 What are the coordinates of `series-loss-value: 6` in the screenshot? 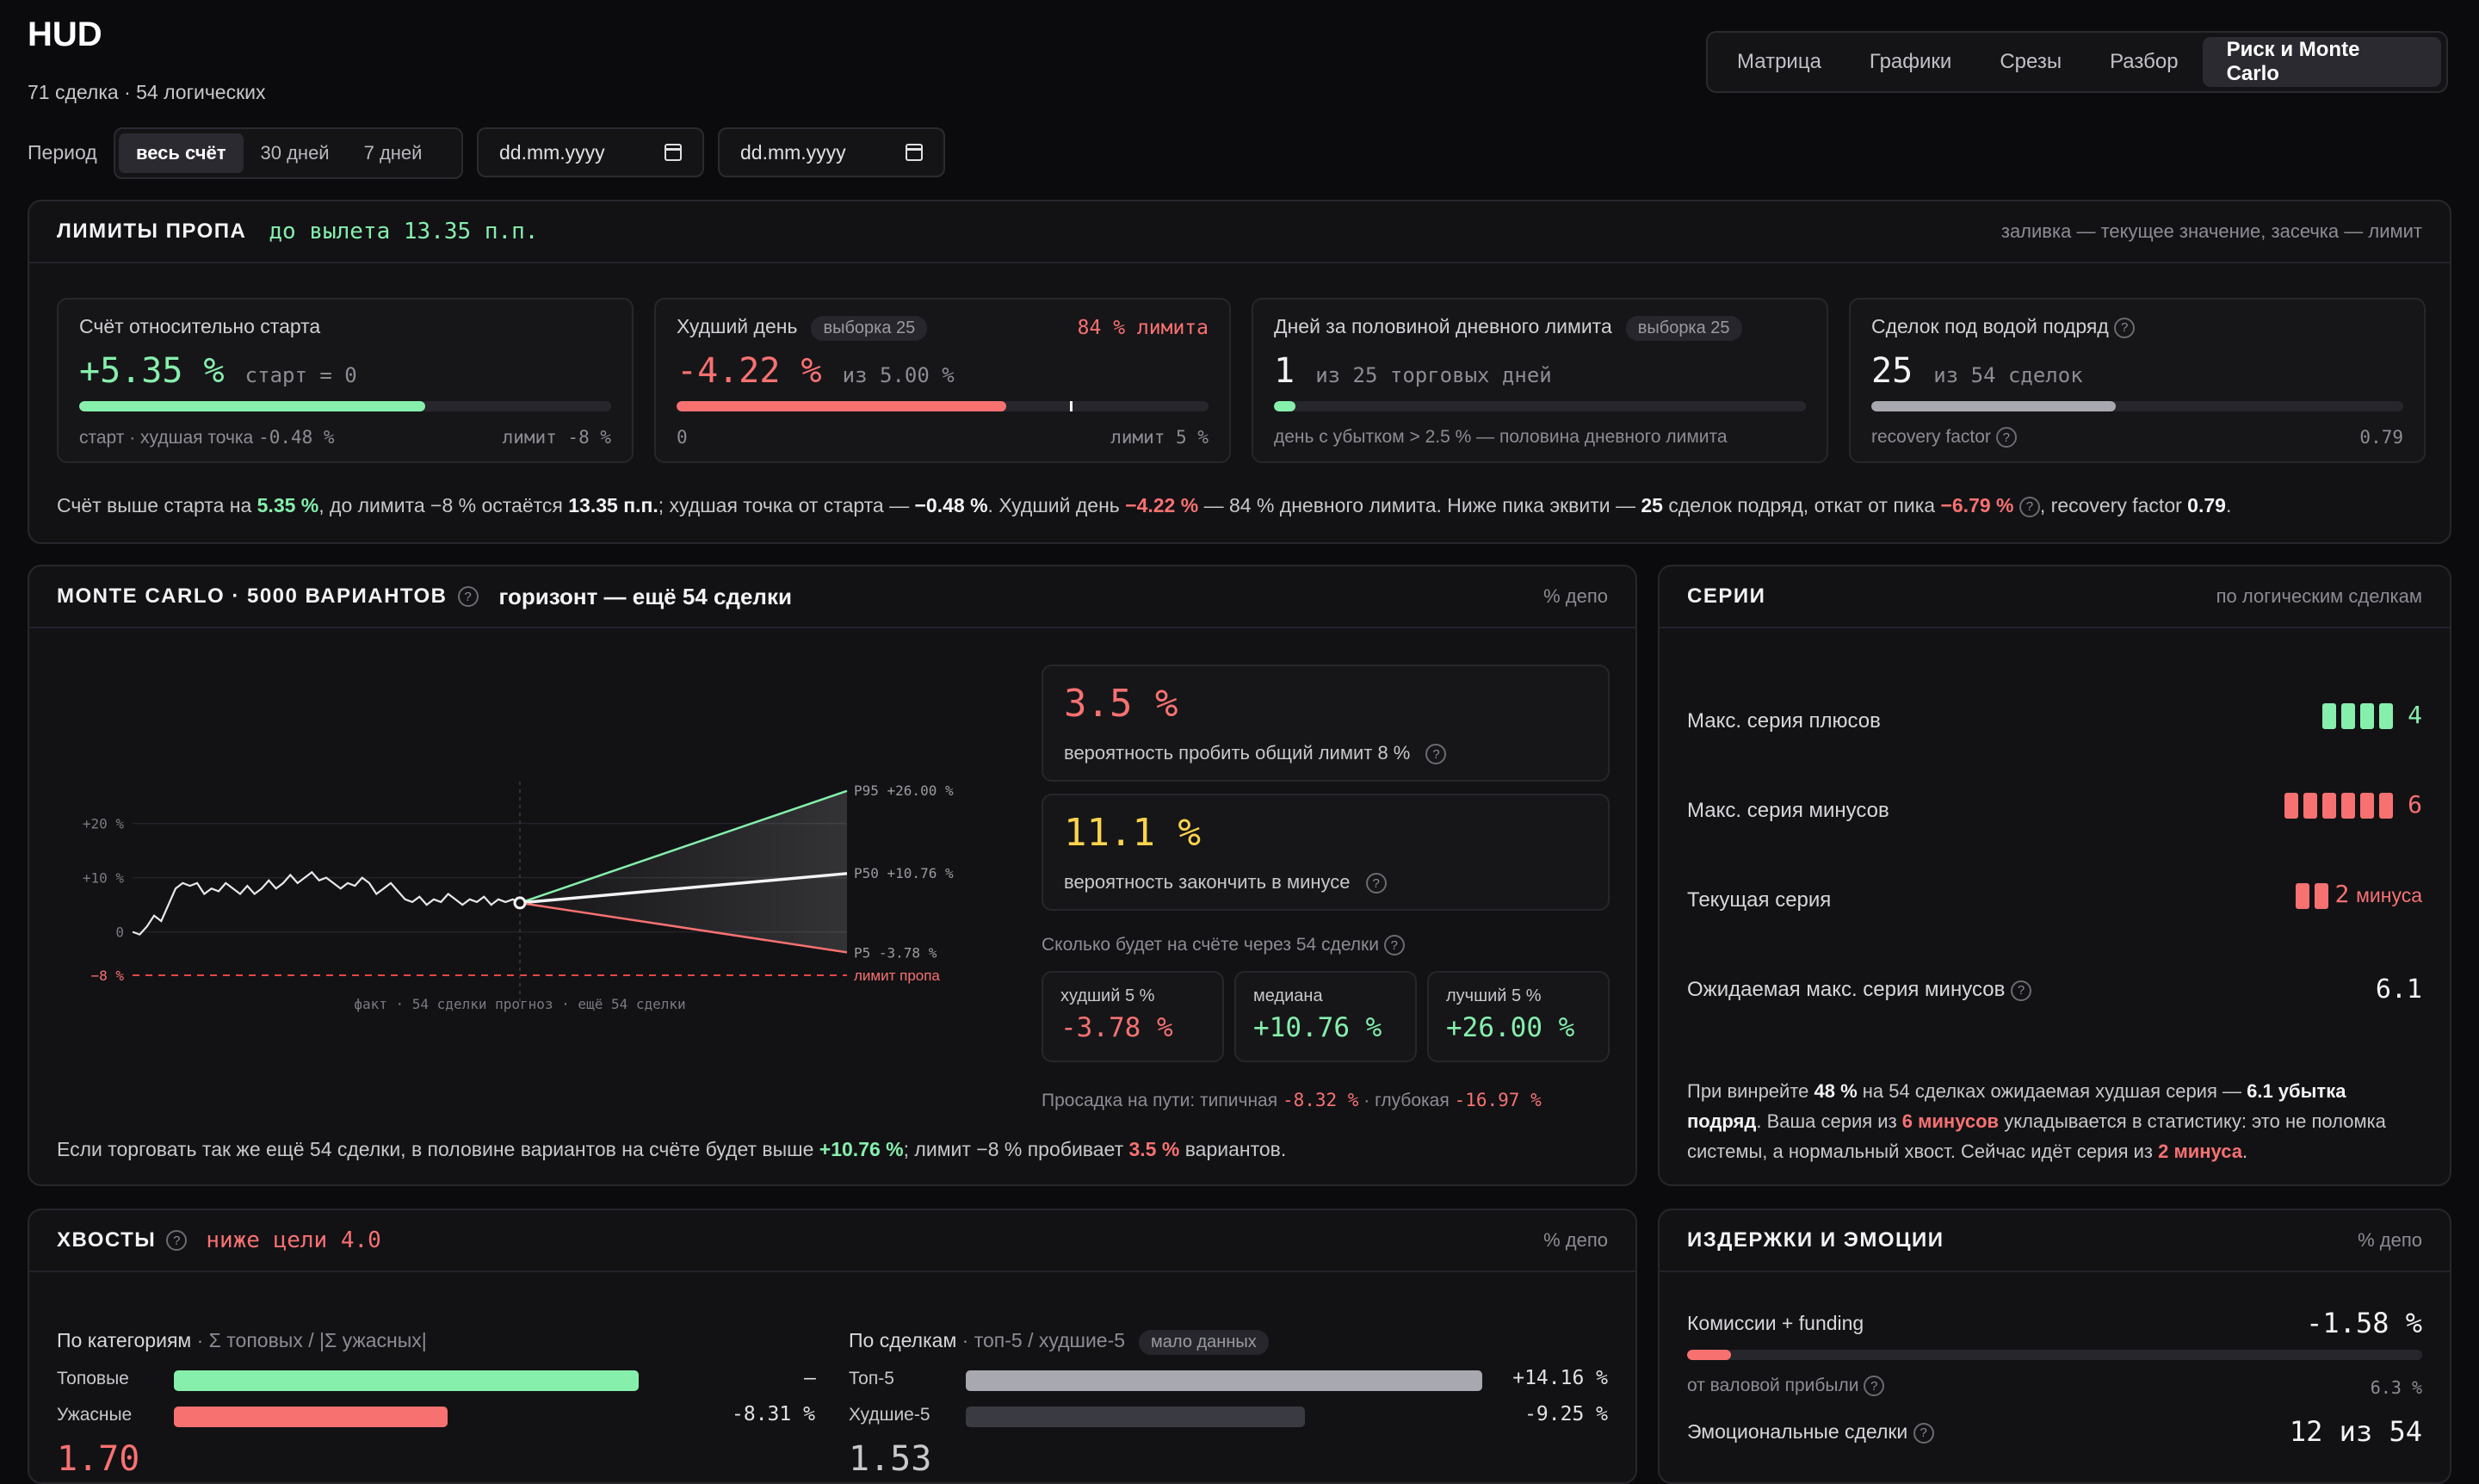 It's located at (2350, 804).